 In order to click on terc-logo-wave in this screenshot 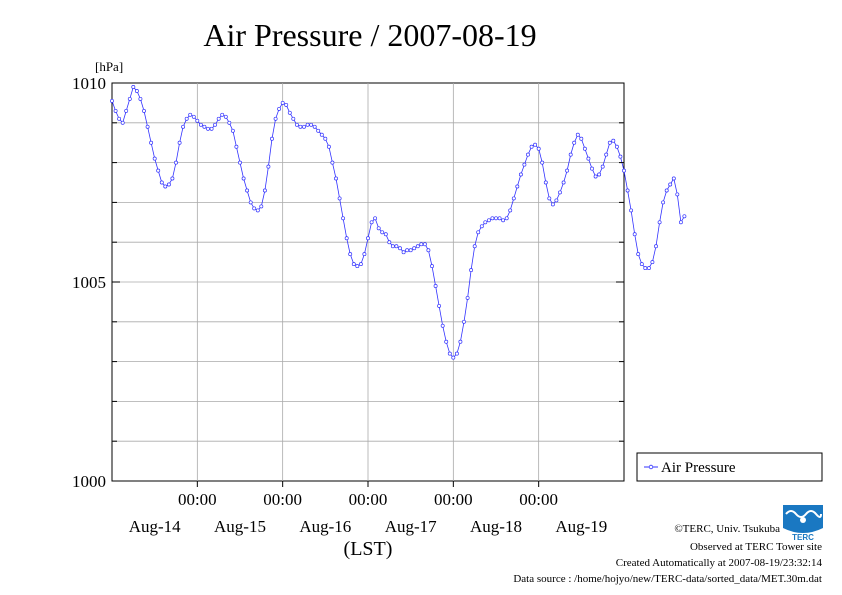, I will do `click(803, 514)`.